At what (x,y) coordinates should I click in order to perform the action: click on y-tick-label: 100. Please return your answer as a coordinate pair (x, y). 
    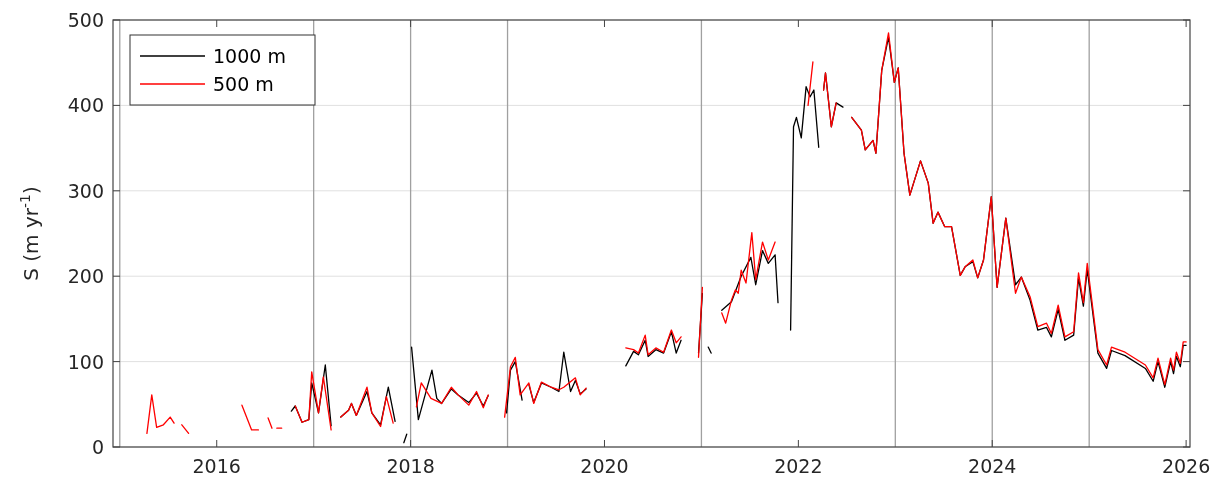
    Looking at the image, I should click on (85, 361).